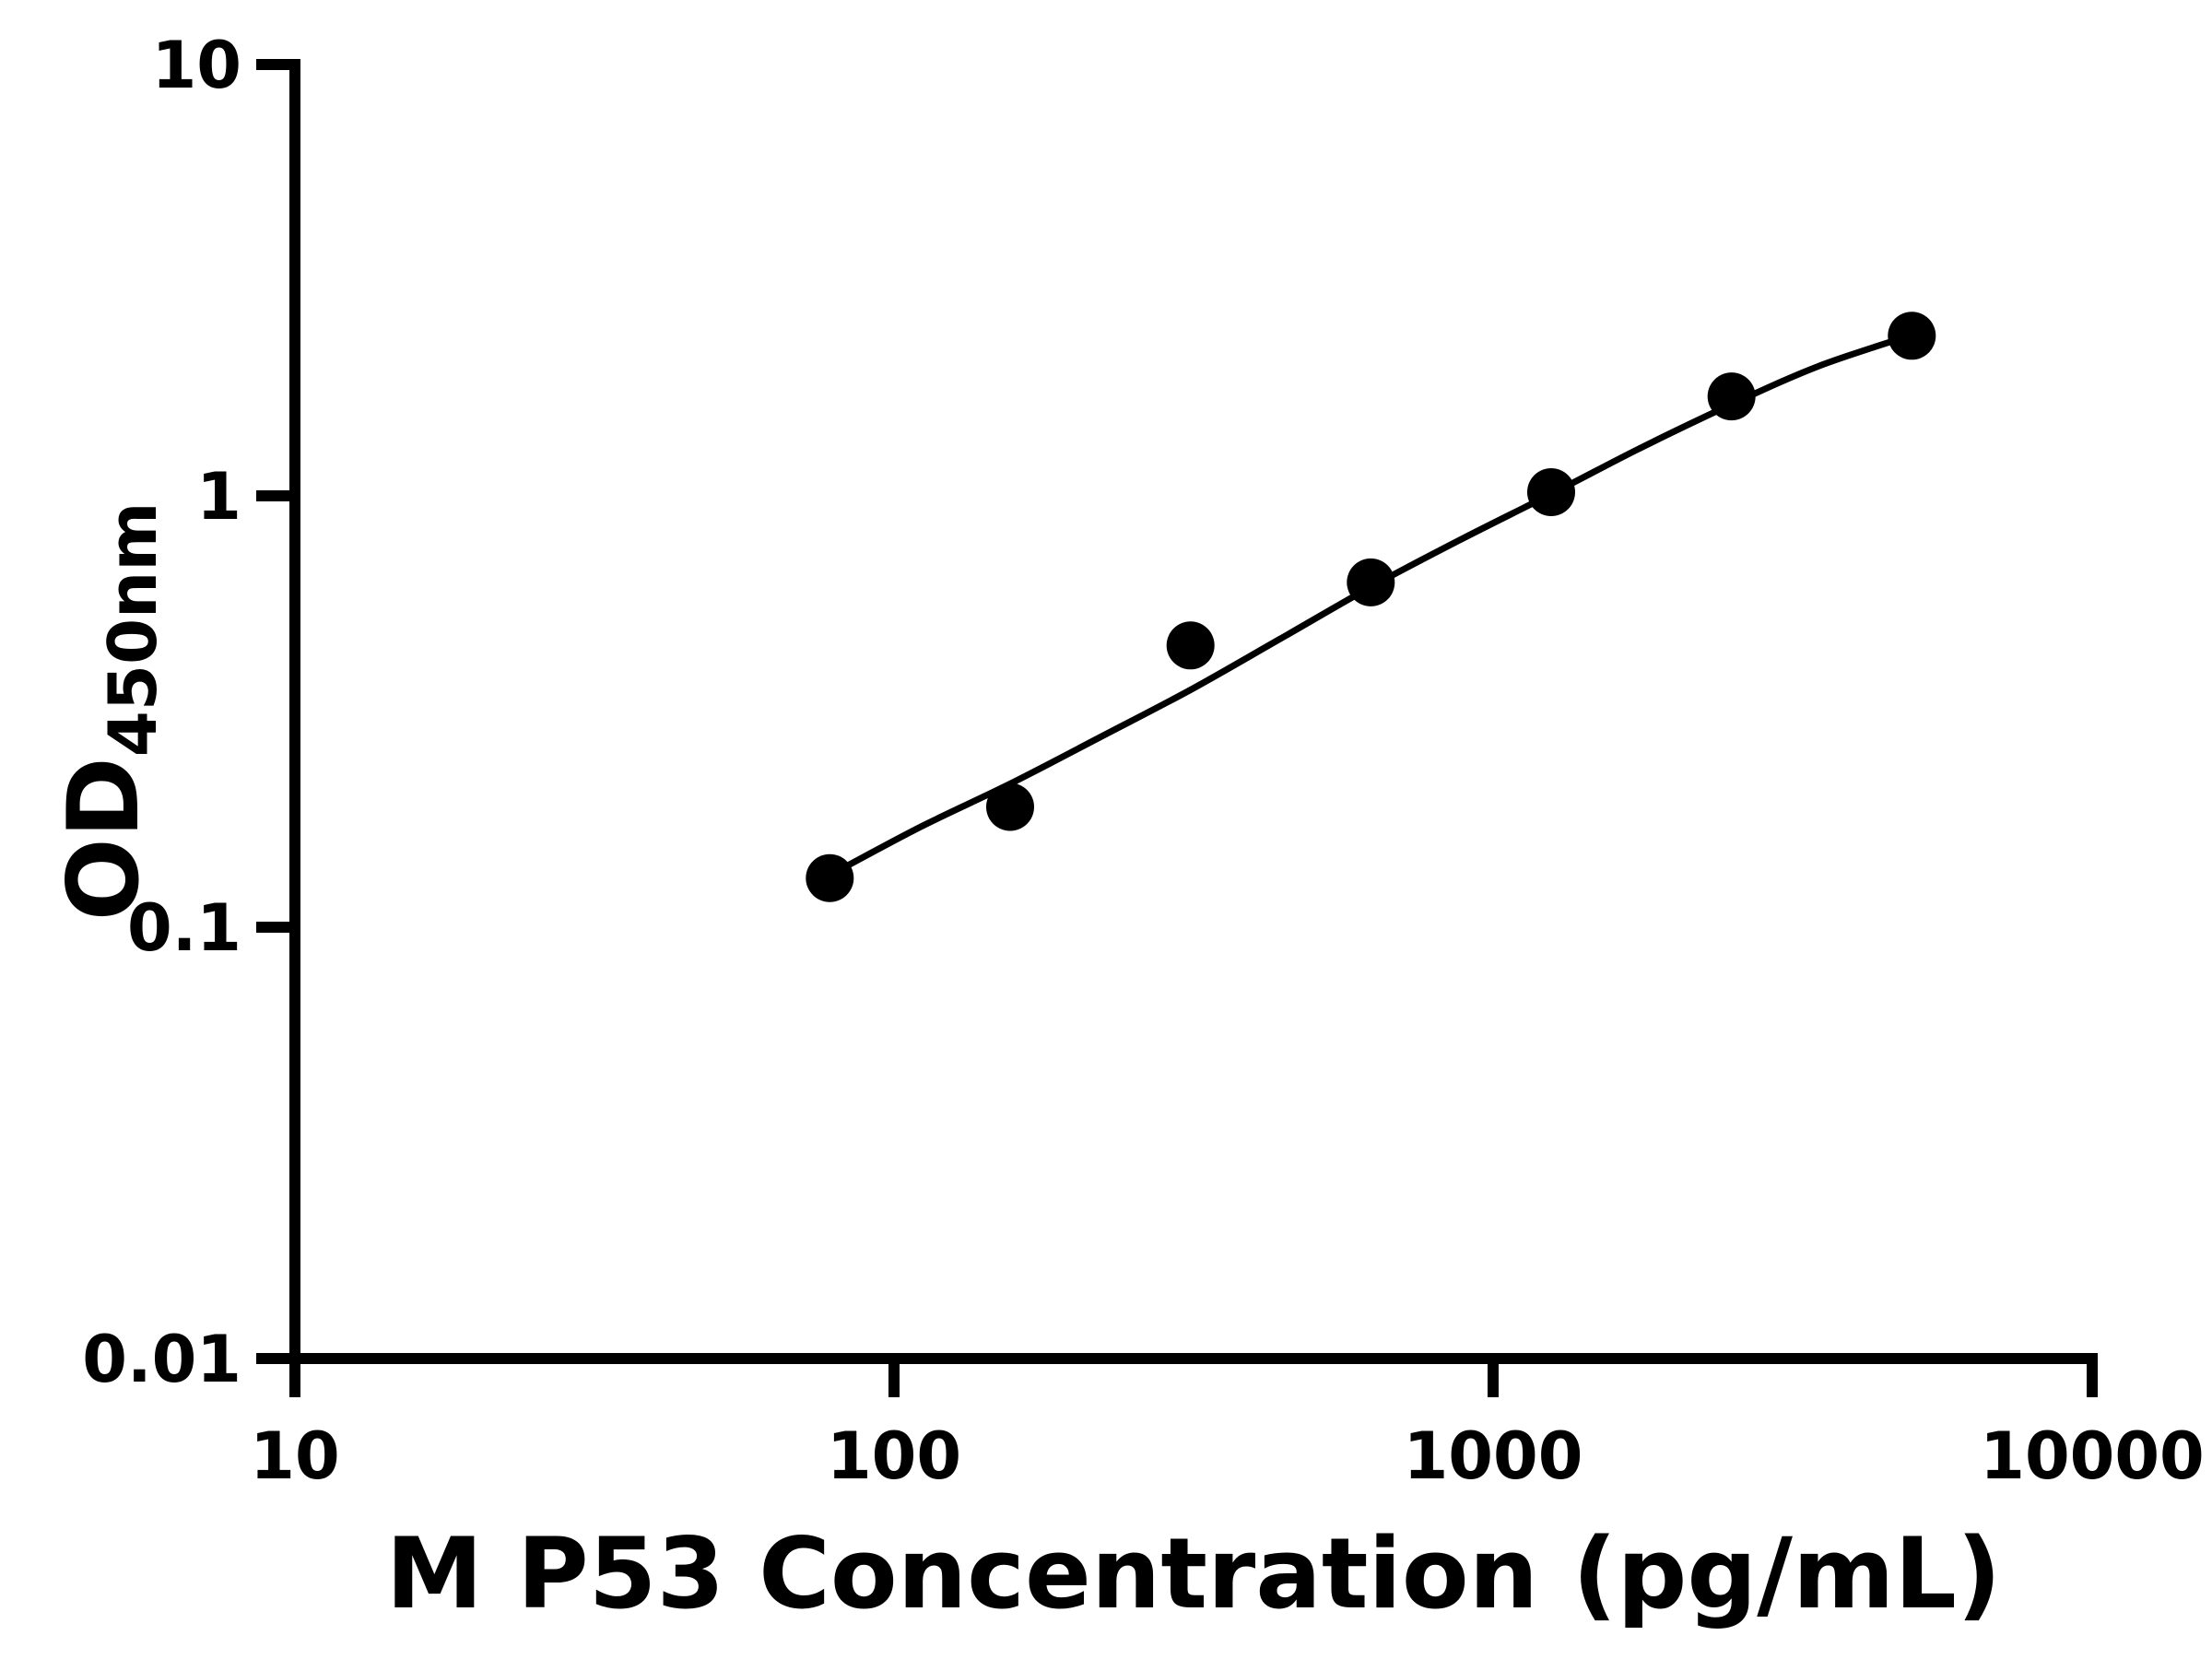  I want to click on x-tick-label: 10000, so click(2092, 1456).